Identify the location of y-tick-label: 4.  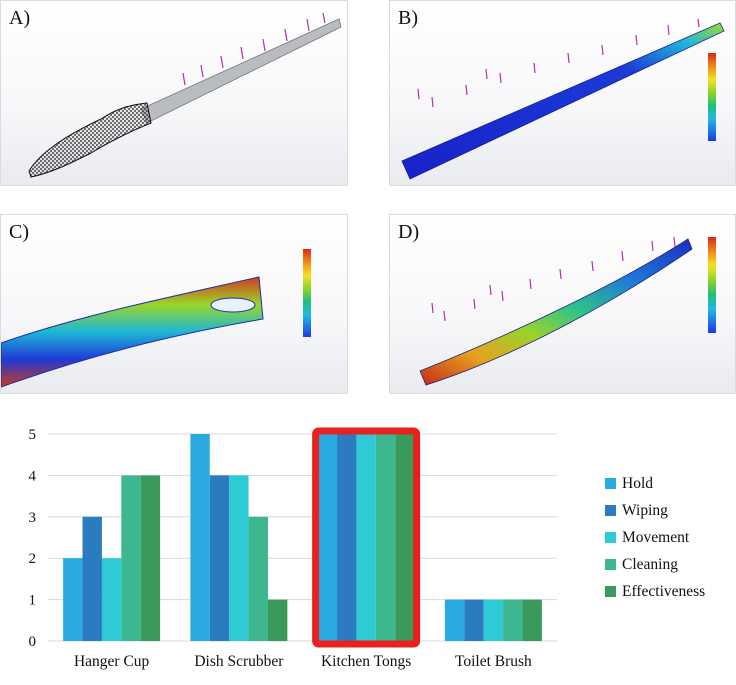
(33, 476).